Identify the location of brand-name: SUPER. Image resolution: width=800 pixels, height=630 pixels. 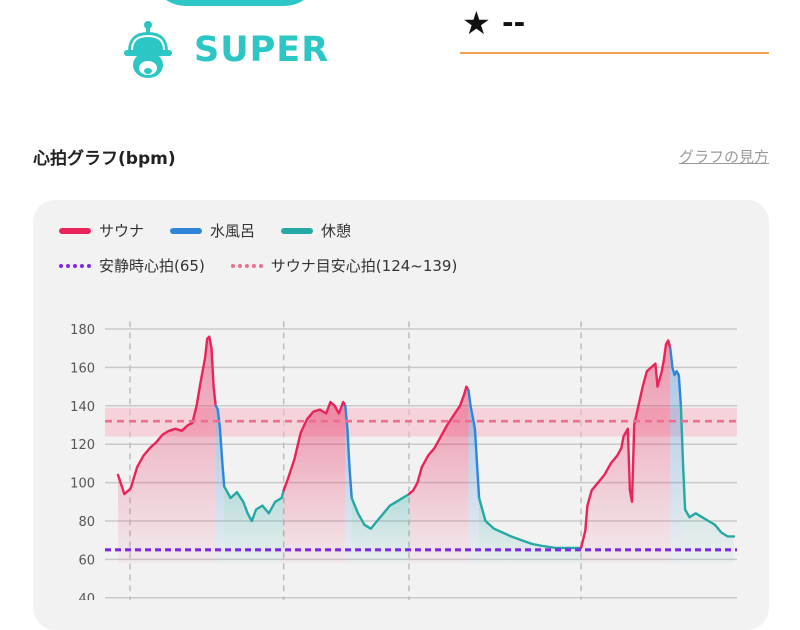
(262, 50).